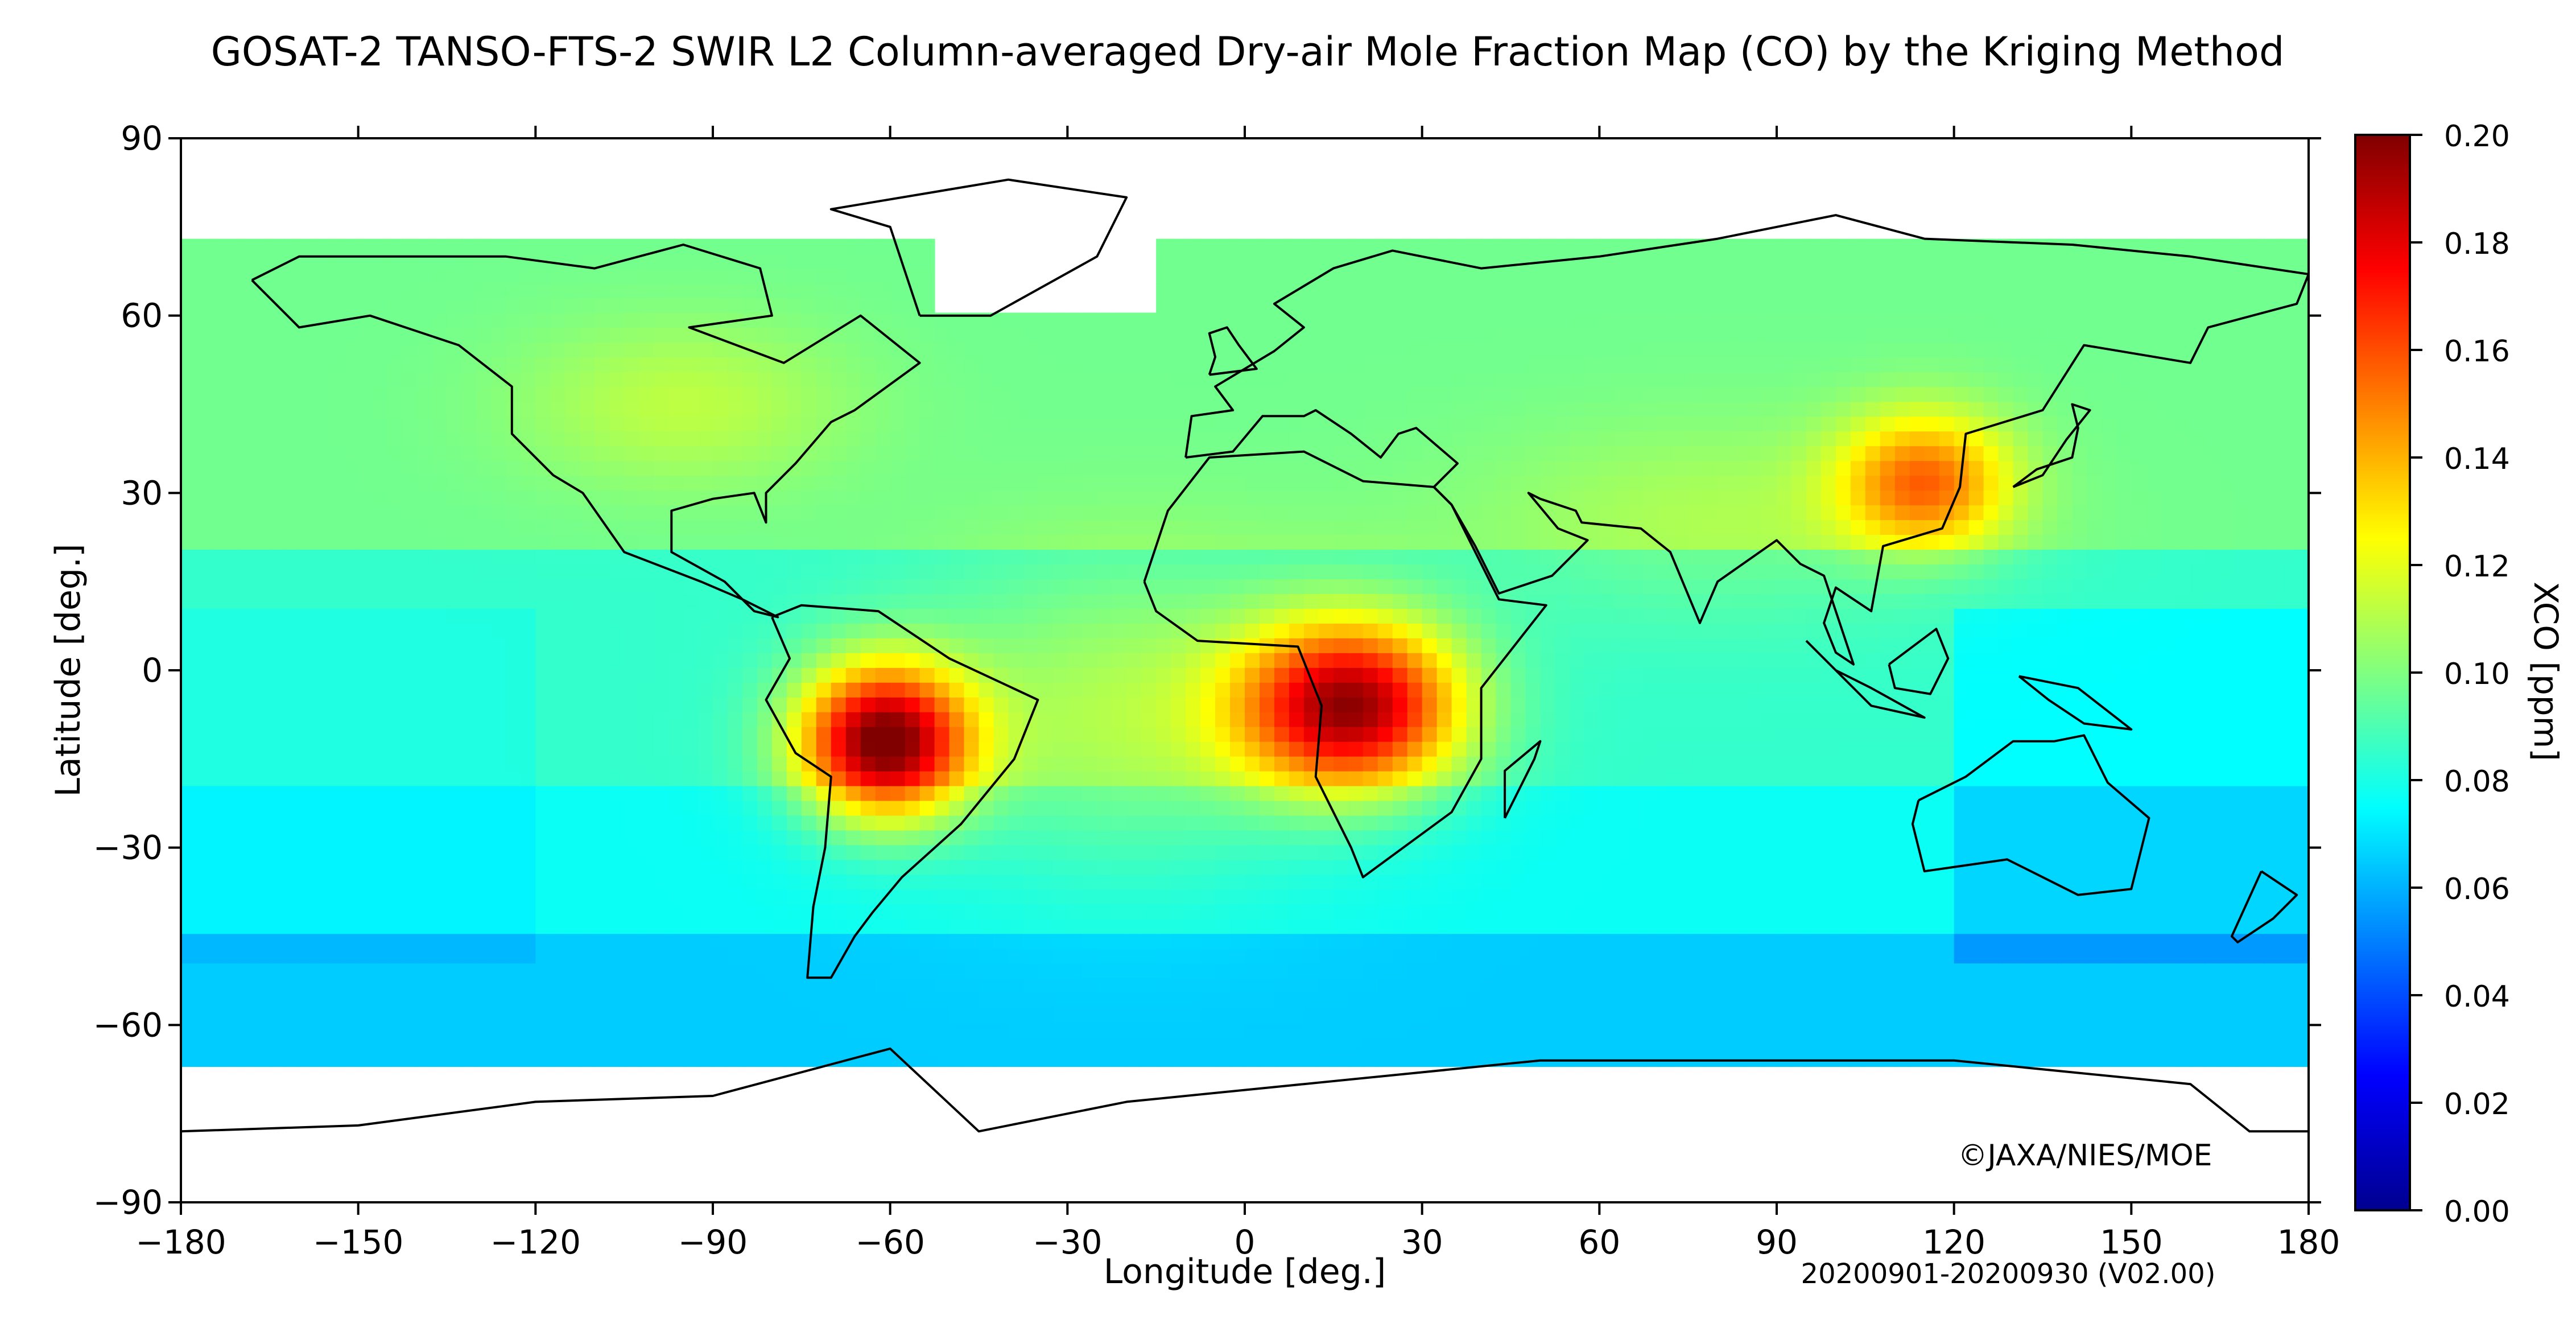  What do you see at coordinates (2477, 997) in the screenshot?
I see `colorbar-tick-label: 0.04` at bounding box center [2477, 997].